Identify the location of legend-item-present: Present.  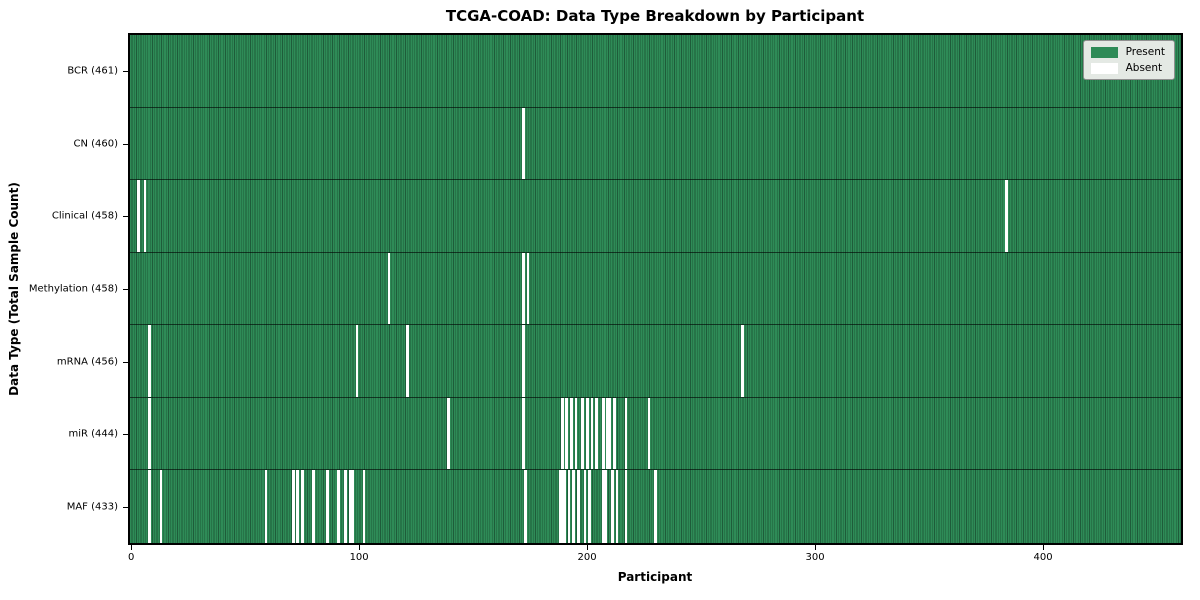
(1127, 52).